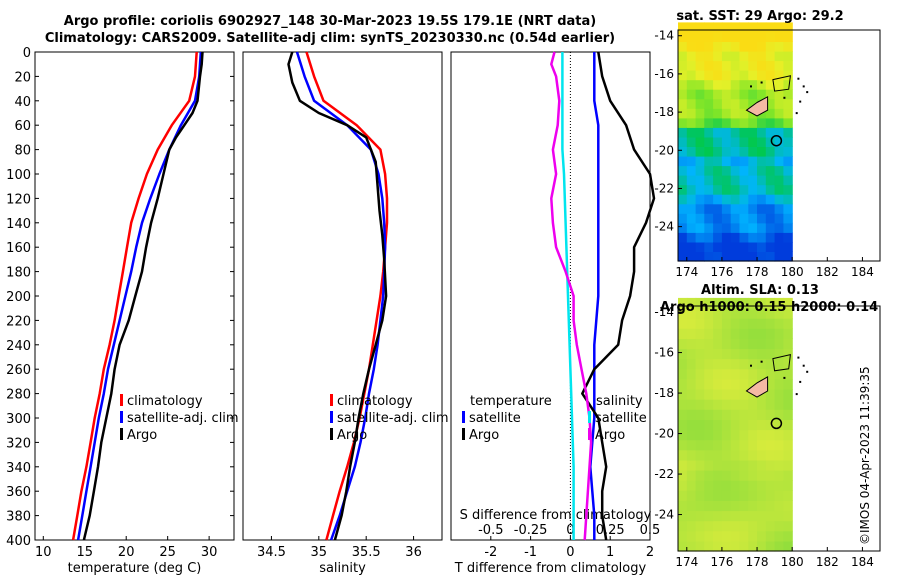 This screenshot has height=580, width=900. I want to click on sla-map-title-line2: Argo h1000: 0.15 h2000: 0.14, so click(769, 307).